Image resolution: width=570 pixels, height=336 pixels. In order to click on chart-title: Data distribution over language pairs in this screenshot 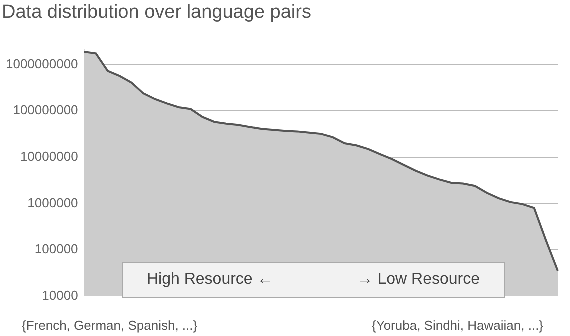, I will do `click(157, 13)`.